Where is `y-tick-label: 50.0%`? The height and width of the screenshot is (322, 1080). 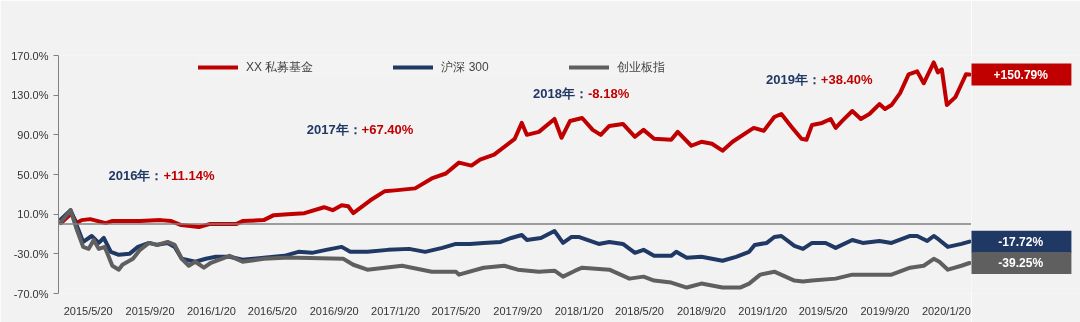
y-tick-label: 50.0% is located at coordinates (33, 174).